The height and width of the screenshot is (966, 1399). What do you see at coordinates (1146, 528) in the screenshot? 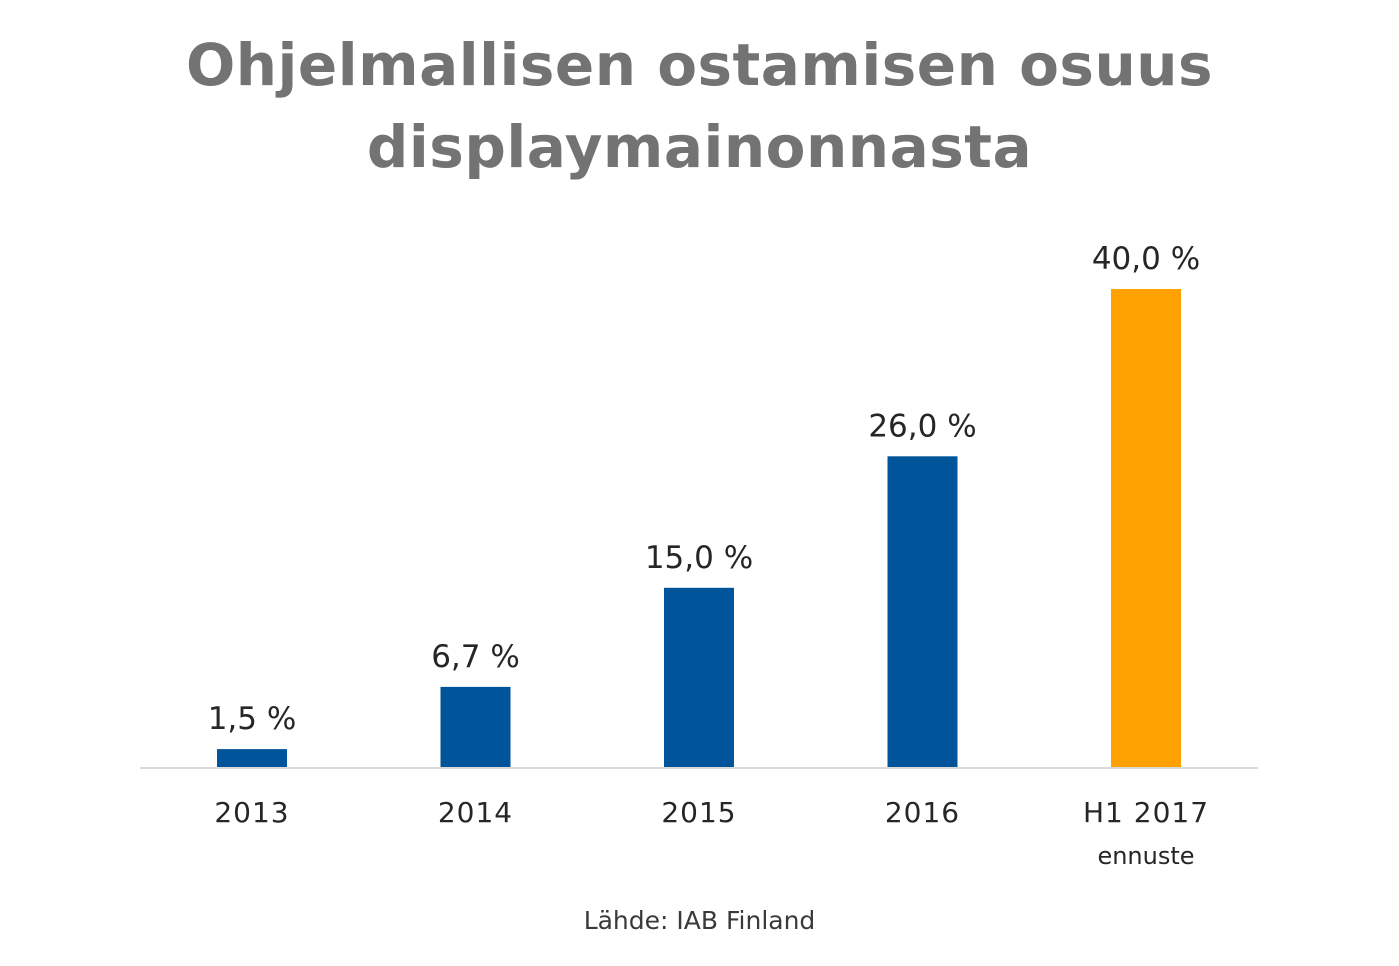
I see `bar-h1-2017` at bounding box center [1146, 528].